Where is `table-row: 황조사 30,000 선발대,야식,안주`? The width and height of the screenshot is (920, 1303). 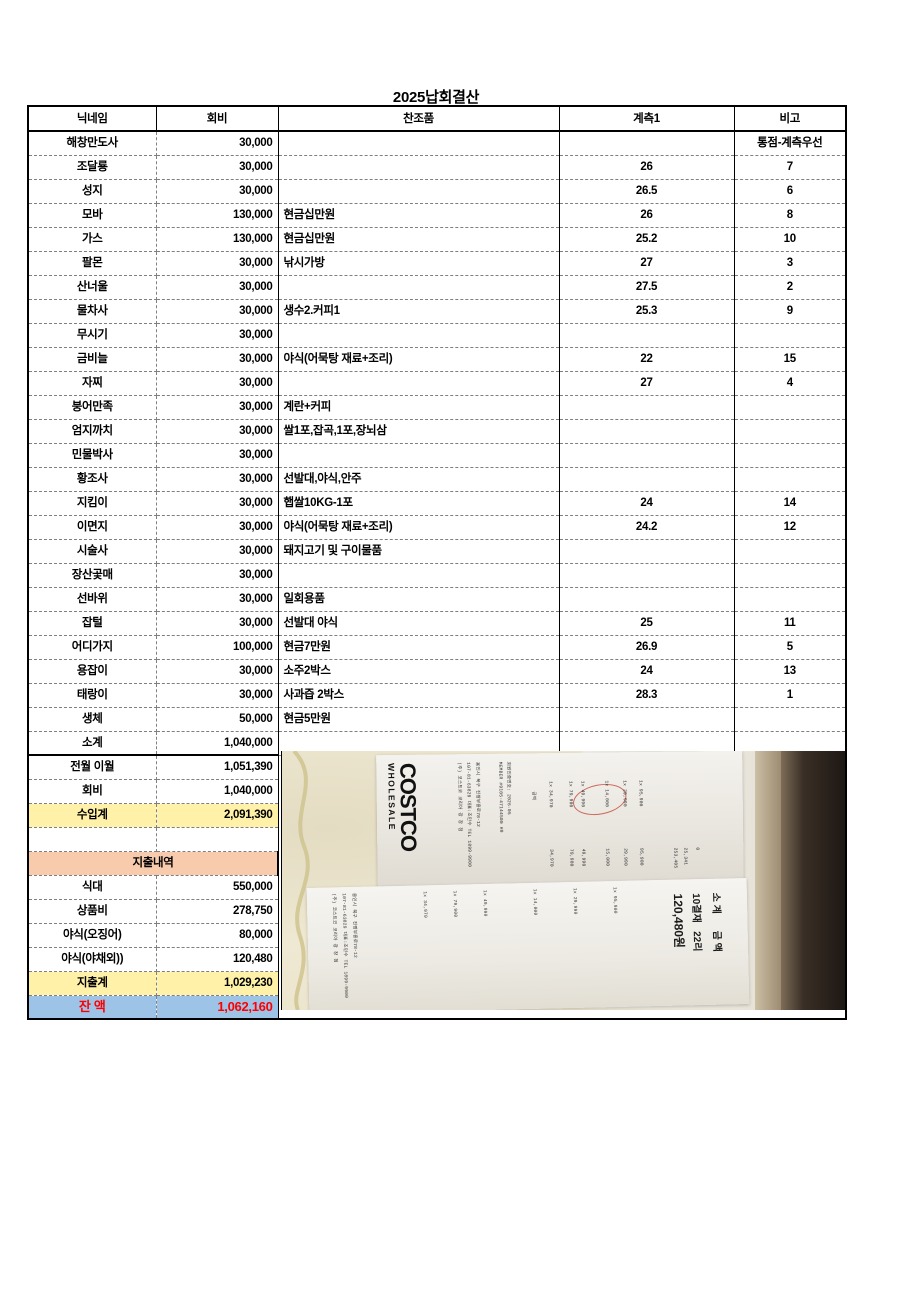 table-row: 황조사 30,000 선발대,야식,안주 is located at coordinates (437, 479).